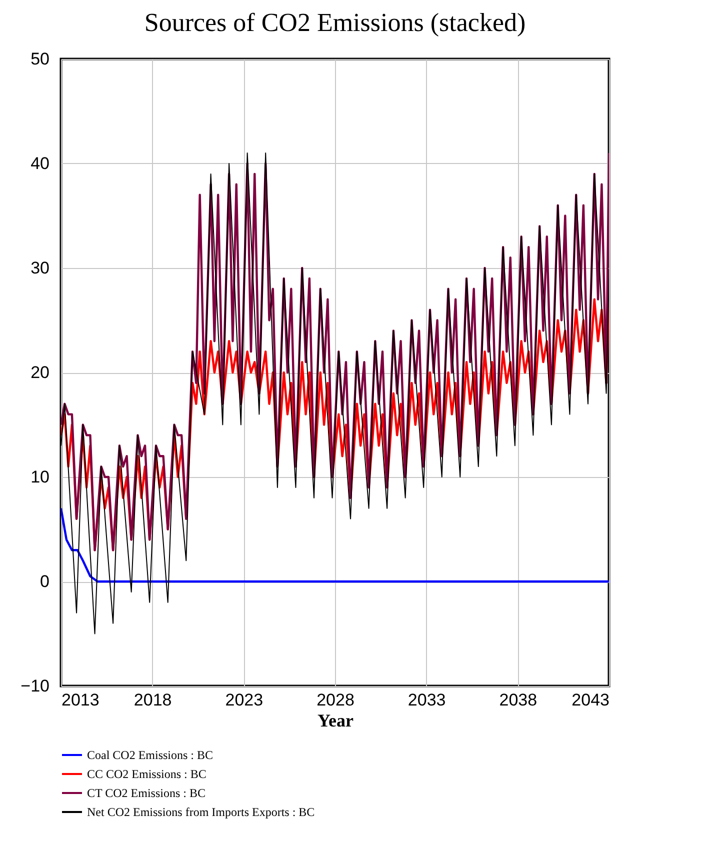  Describe the element at coordinates (153, 700) in the screenshot. I see `x-tick-label: 2018` at that location.